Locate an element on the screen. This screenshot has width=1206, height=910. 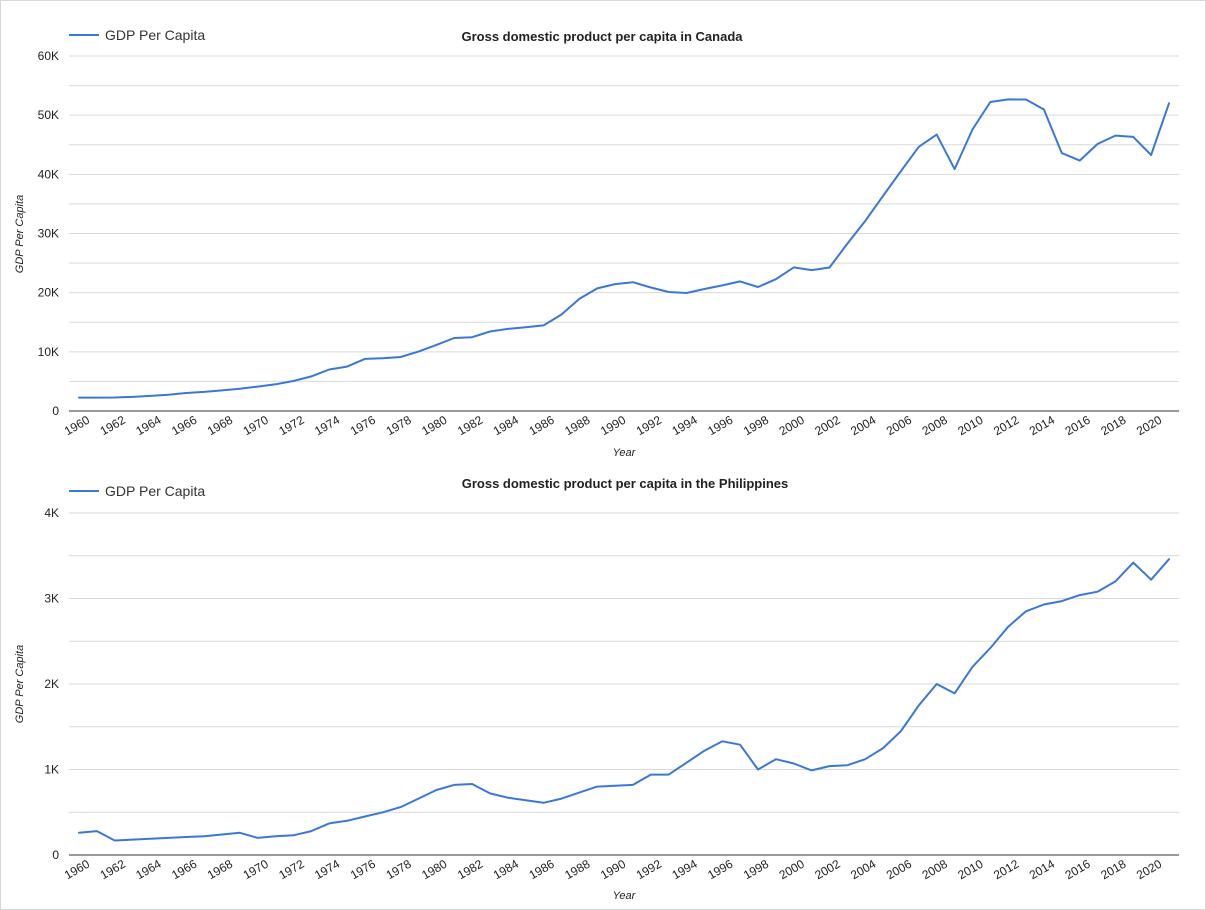
y-tick-label: 10K is located at coordinates (48, 352).